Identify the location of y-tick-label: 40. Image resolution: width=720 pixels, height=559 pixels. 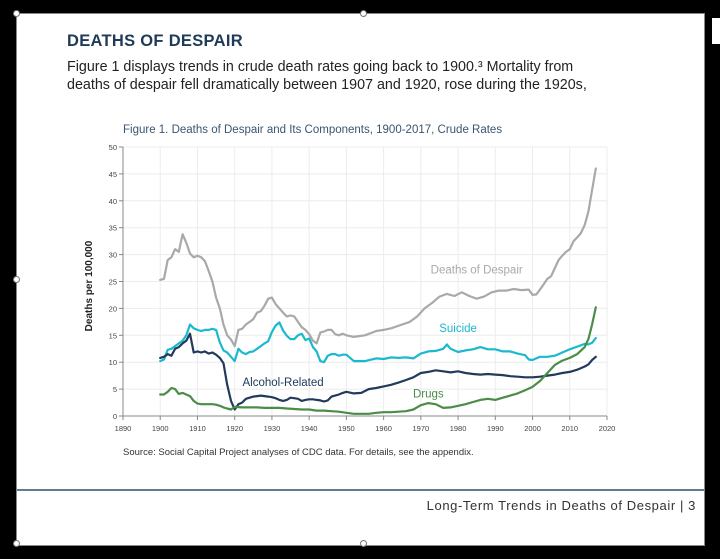
(113, 201).